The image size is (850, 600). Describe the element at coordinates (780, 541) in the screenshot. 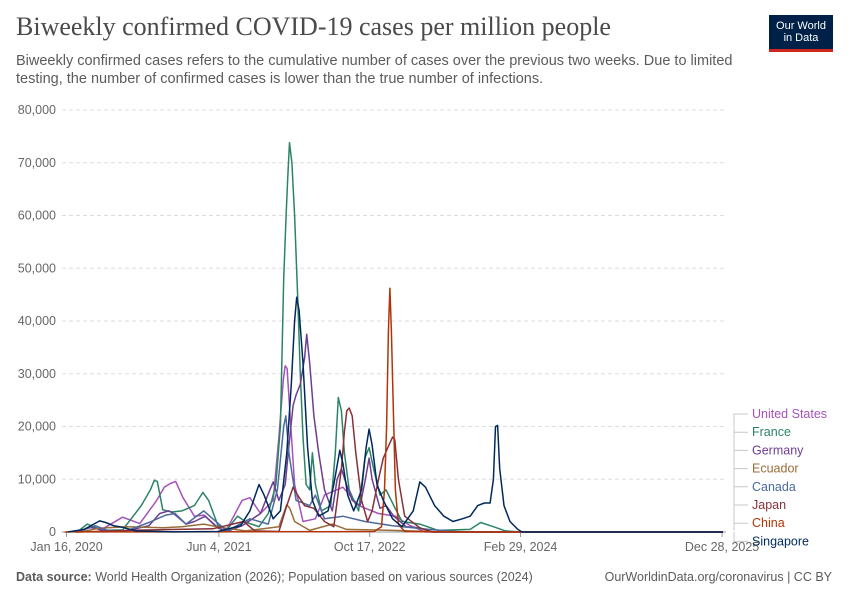

I see `legend-label-singapore: Singapore` at that location.